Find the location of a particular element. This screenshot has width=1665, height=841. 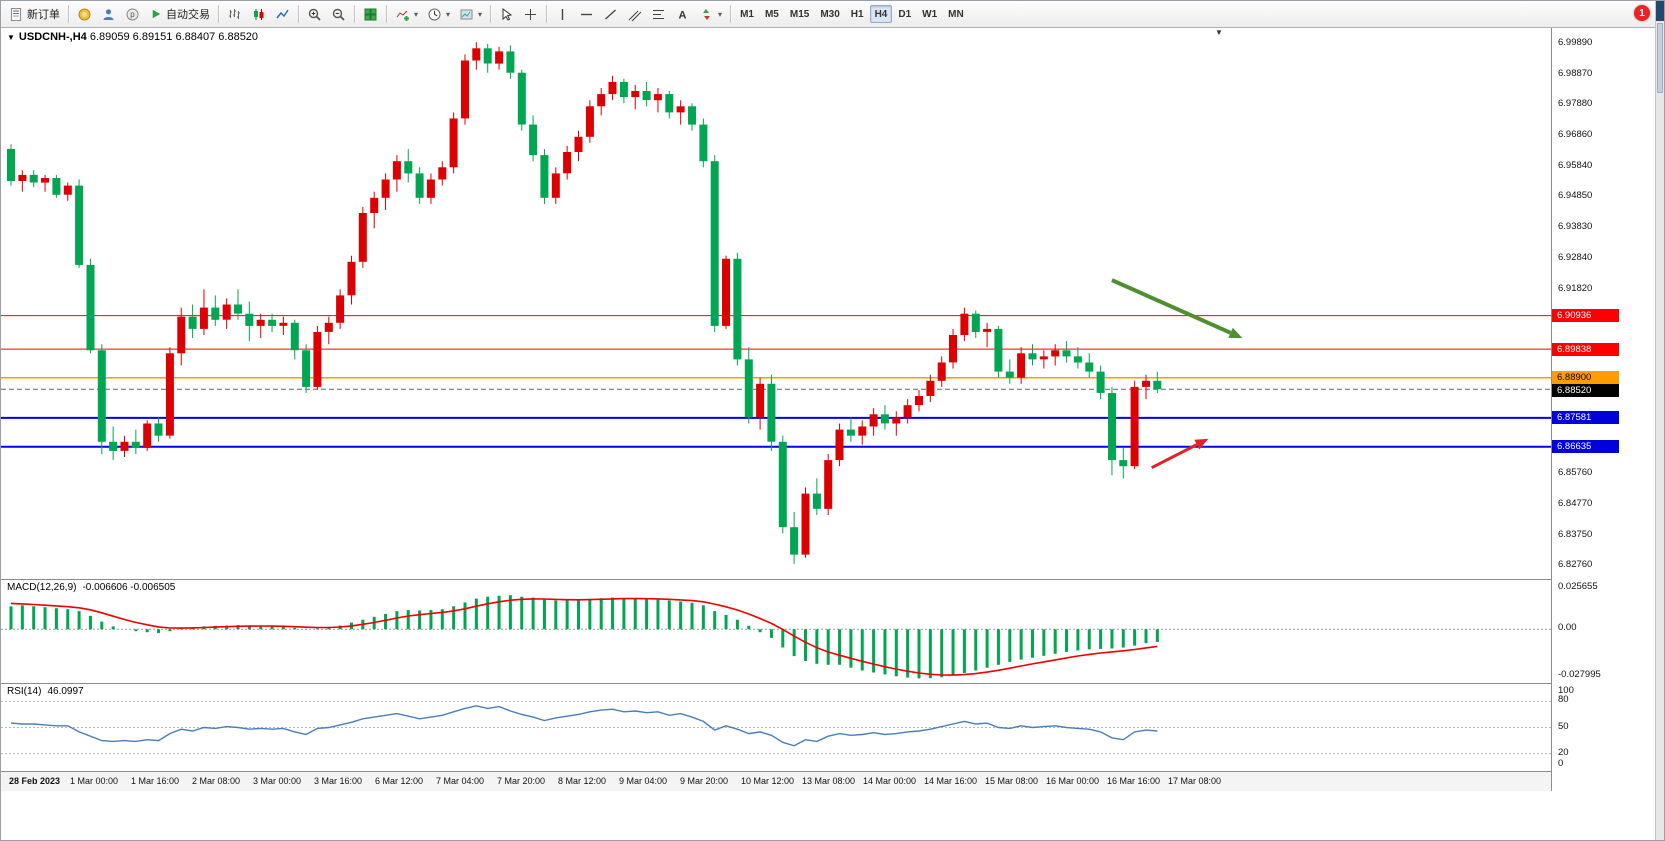

fibonacci-button is located at coordinates (658, 14).